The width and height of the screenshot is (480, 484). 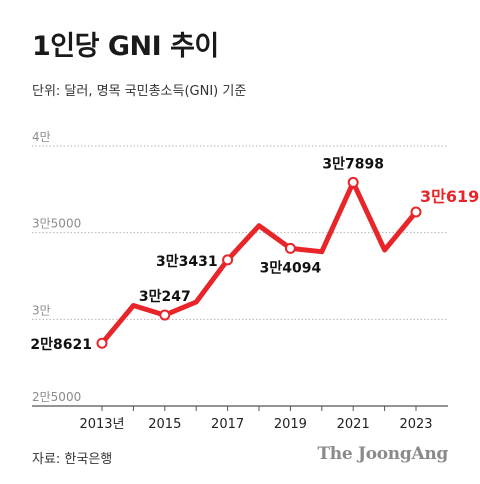 What do you see at coordinates (139, 91) in the screenshot?
I see `chart-subtitle: 단위: 달러, 명목 국민총소득(GNI) 기준` at bounding box center [139, 91].